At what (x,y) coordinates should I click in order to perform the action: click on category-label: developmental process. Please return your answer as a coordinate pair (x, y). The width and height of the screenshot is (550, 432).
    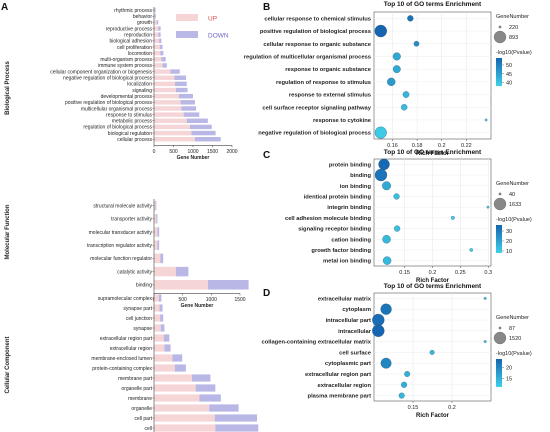
    Looking at the image, I should click on (127, 97).